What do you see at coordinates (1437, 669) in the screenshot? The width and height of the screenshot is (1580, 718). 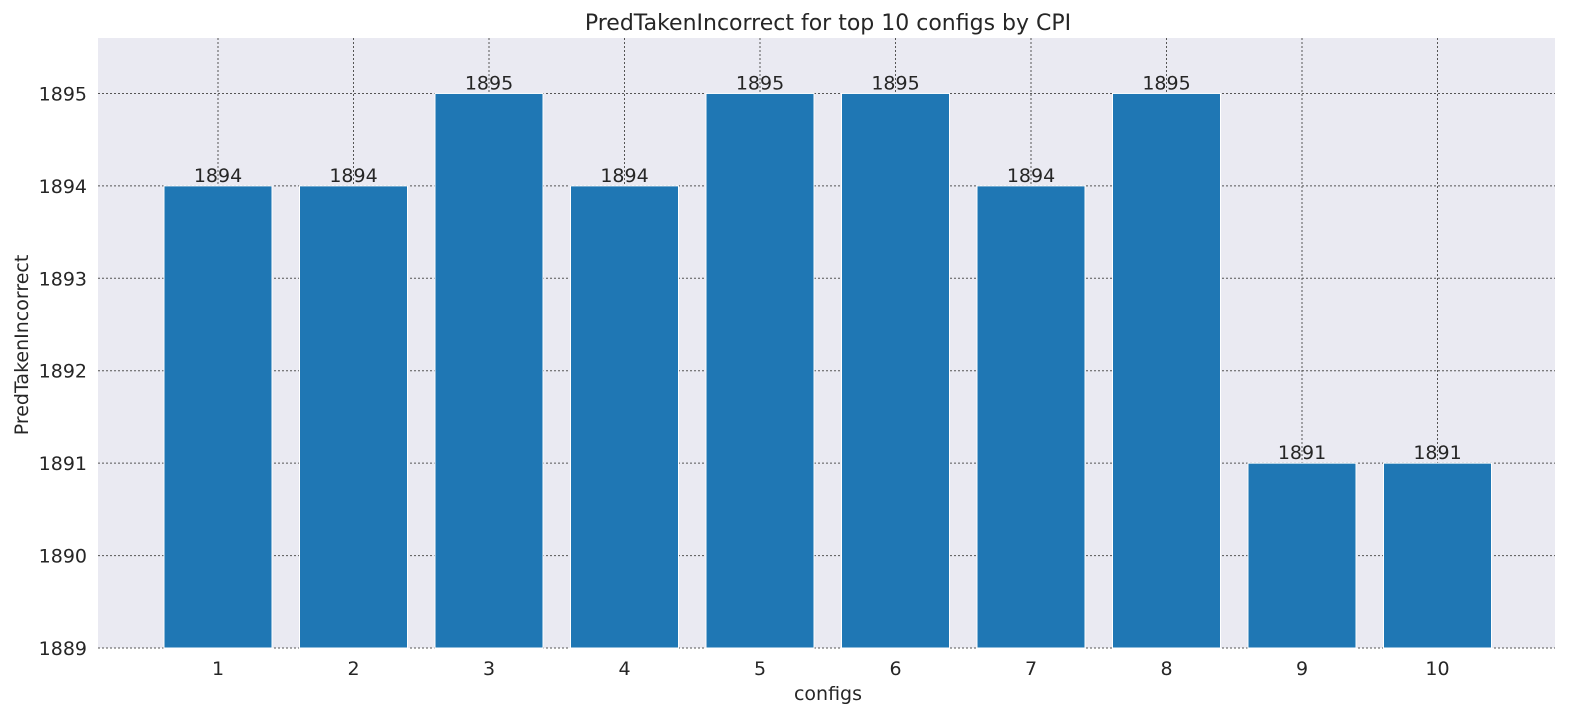 I see `x-tick-label: 10` at bounding box center [1437, 669].